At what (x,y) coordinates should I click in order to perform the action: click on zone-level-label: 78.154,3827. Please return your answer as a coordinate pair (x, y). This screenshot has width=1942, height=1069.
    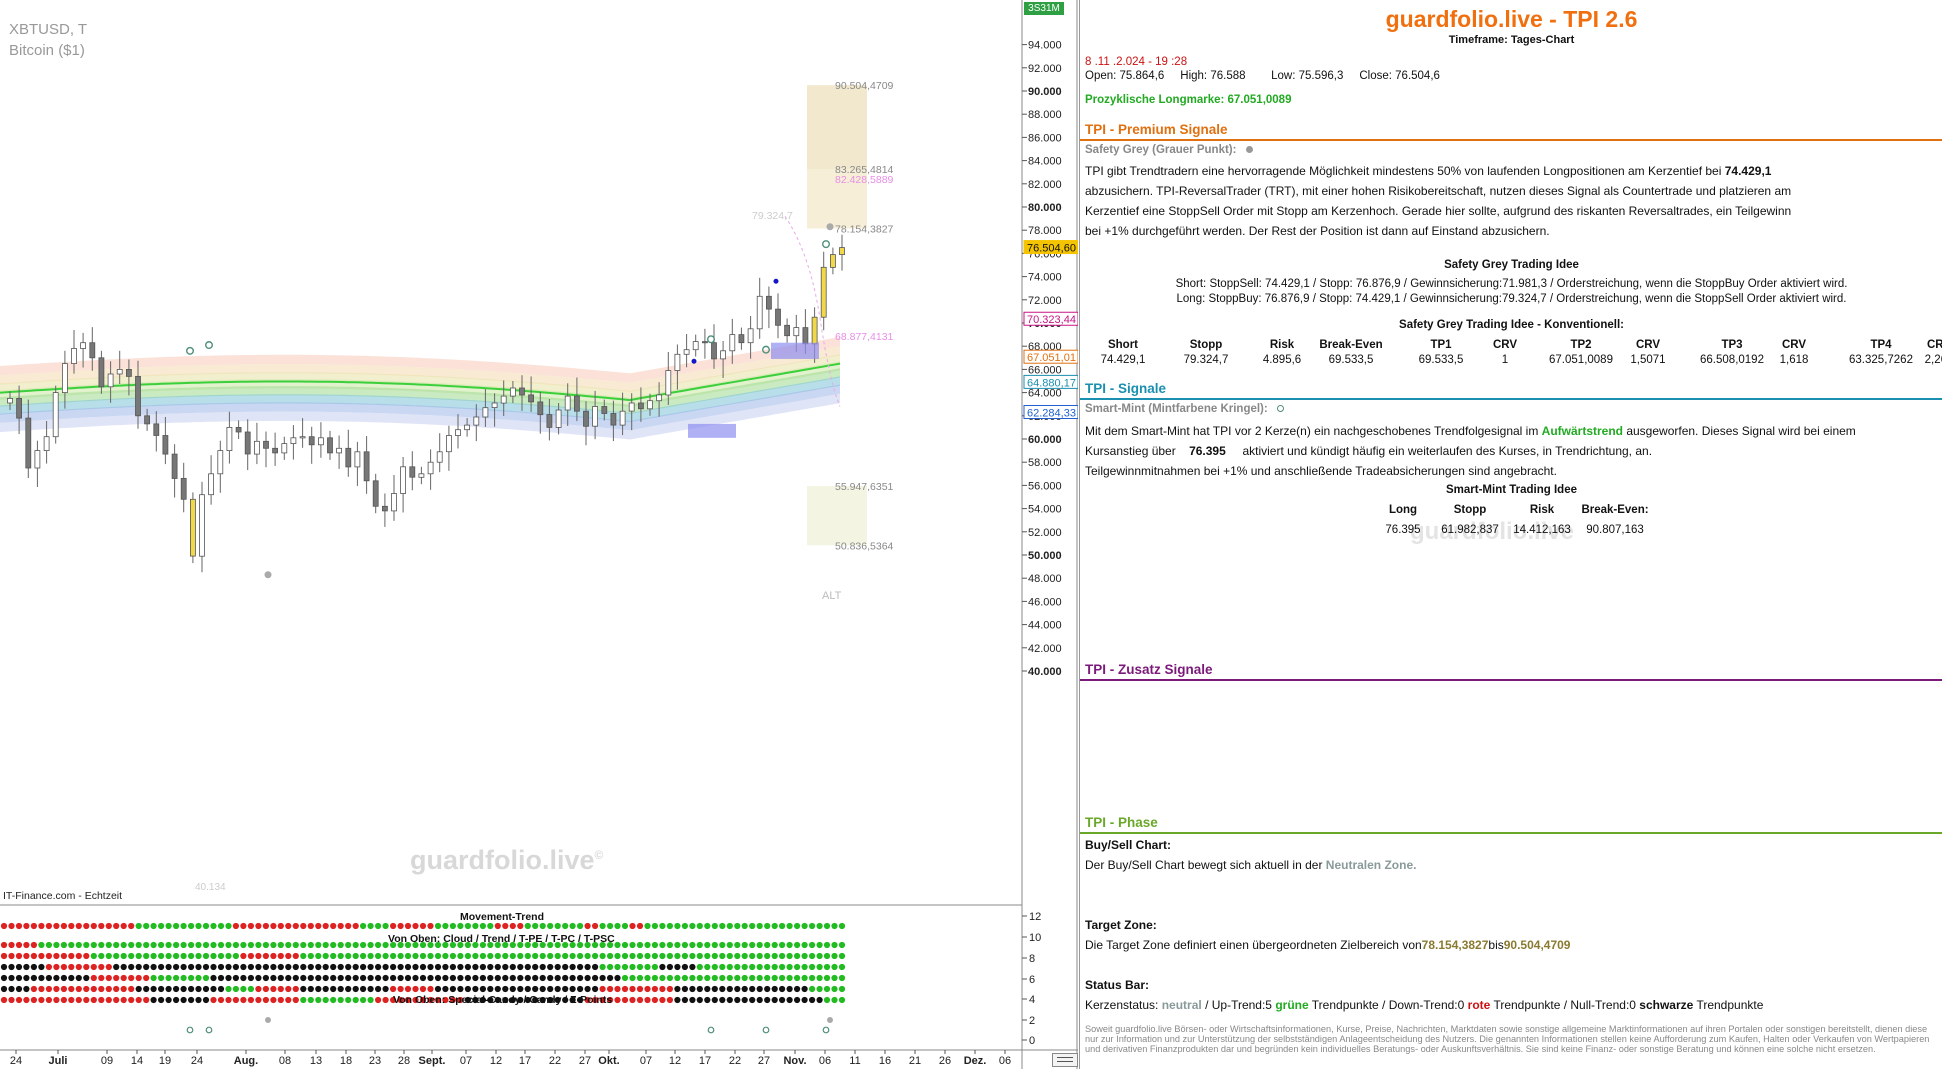
    Looking at the image, I should click on (864, 229).